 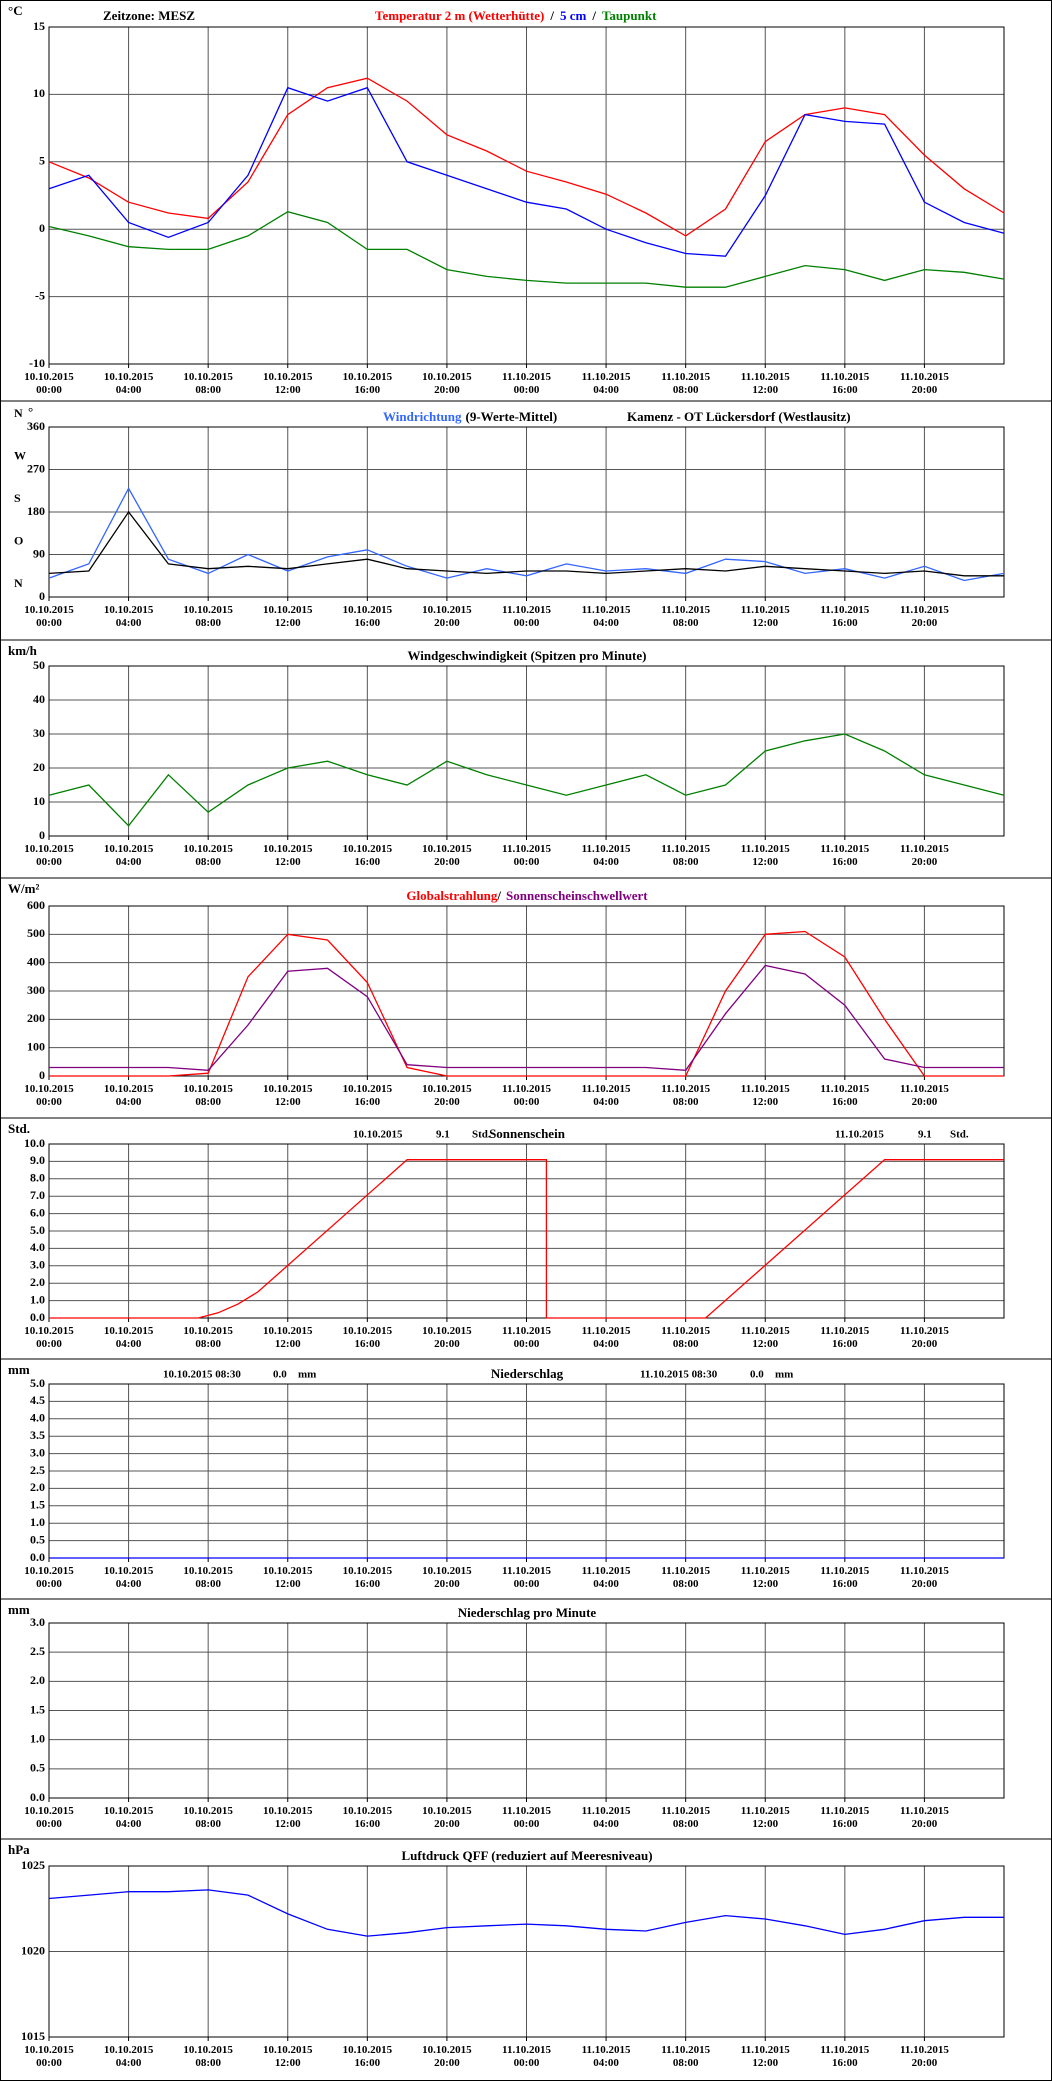 I want to click on annotation: 10.10.2015 08:30, so click(x=202, y=1375).